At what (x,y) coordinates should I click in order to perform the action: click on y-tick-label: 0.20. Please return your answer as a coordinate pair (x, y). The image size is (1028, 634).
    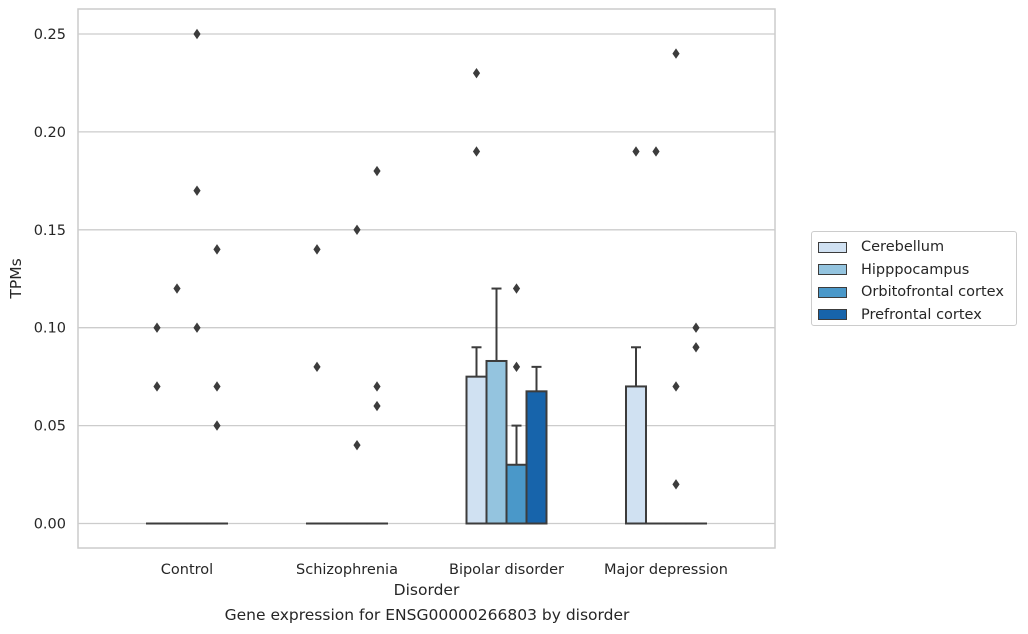
    Looking at the image, I should click on (50, 133).